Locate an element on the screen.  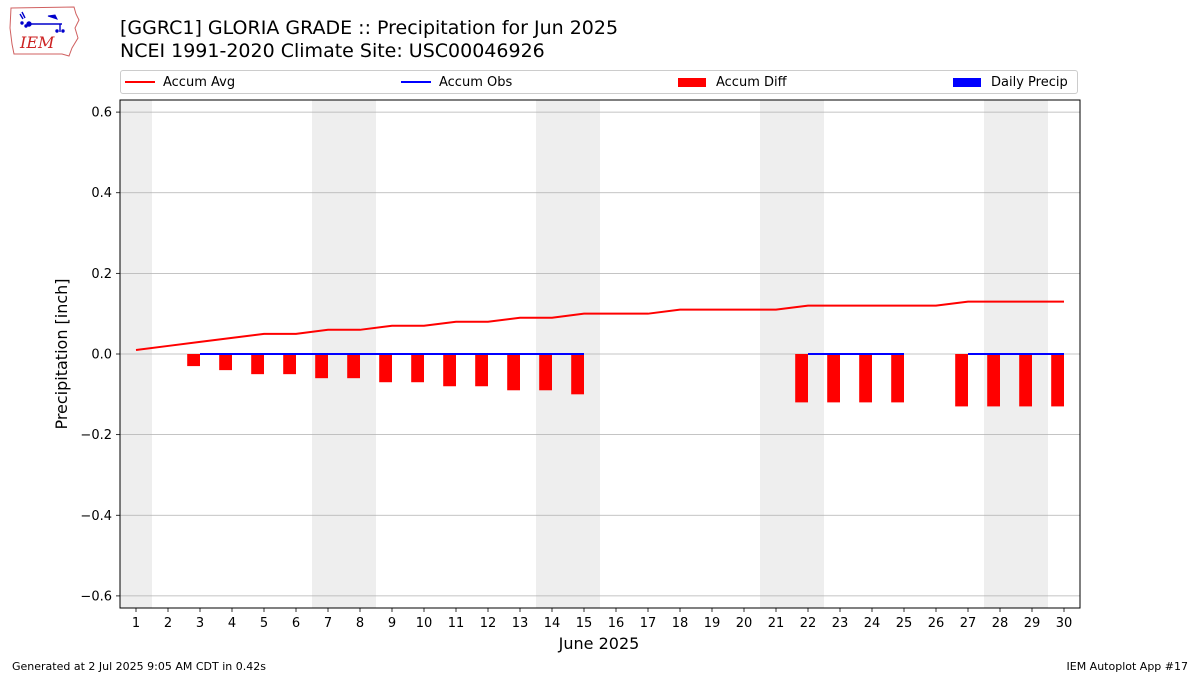
x-tick-label: 22 is located at coordinates (808, 623).